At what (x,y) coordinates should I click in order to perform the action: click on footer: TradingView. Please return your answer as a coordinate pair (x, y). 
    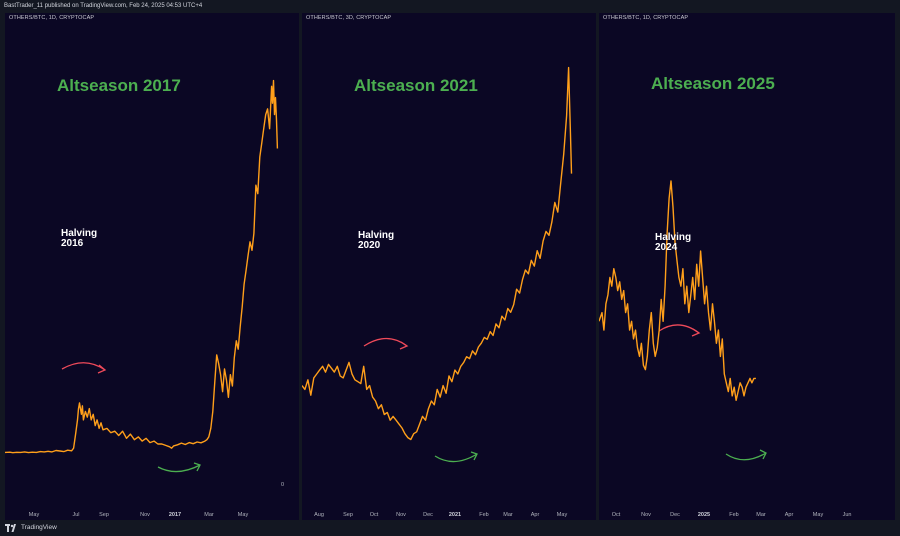
    Looking at the image, I should click on (450, 528).